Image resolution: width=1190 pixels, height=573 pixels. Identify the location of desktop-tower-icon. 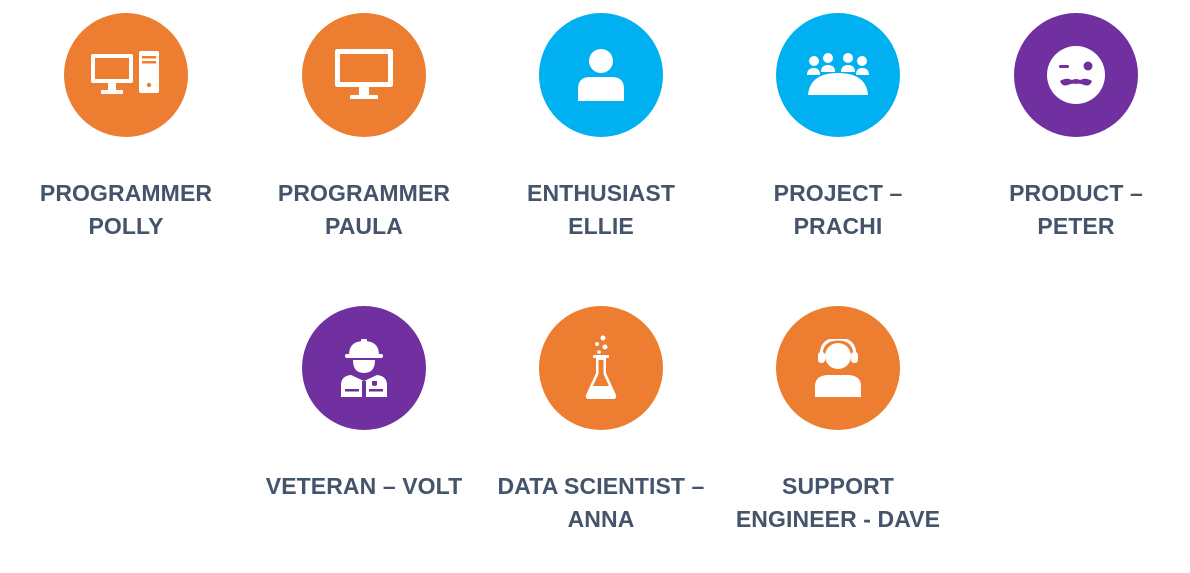
(125, 72).